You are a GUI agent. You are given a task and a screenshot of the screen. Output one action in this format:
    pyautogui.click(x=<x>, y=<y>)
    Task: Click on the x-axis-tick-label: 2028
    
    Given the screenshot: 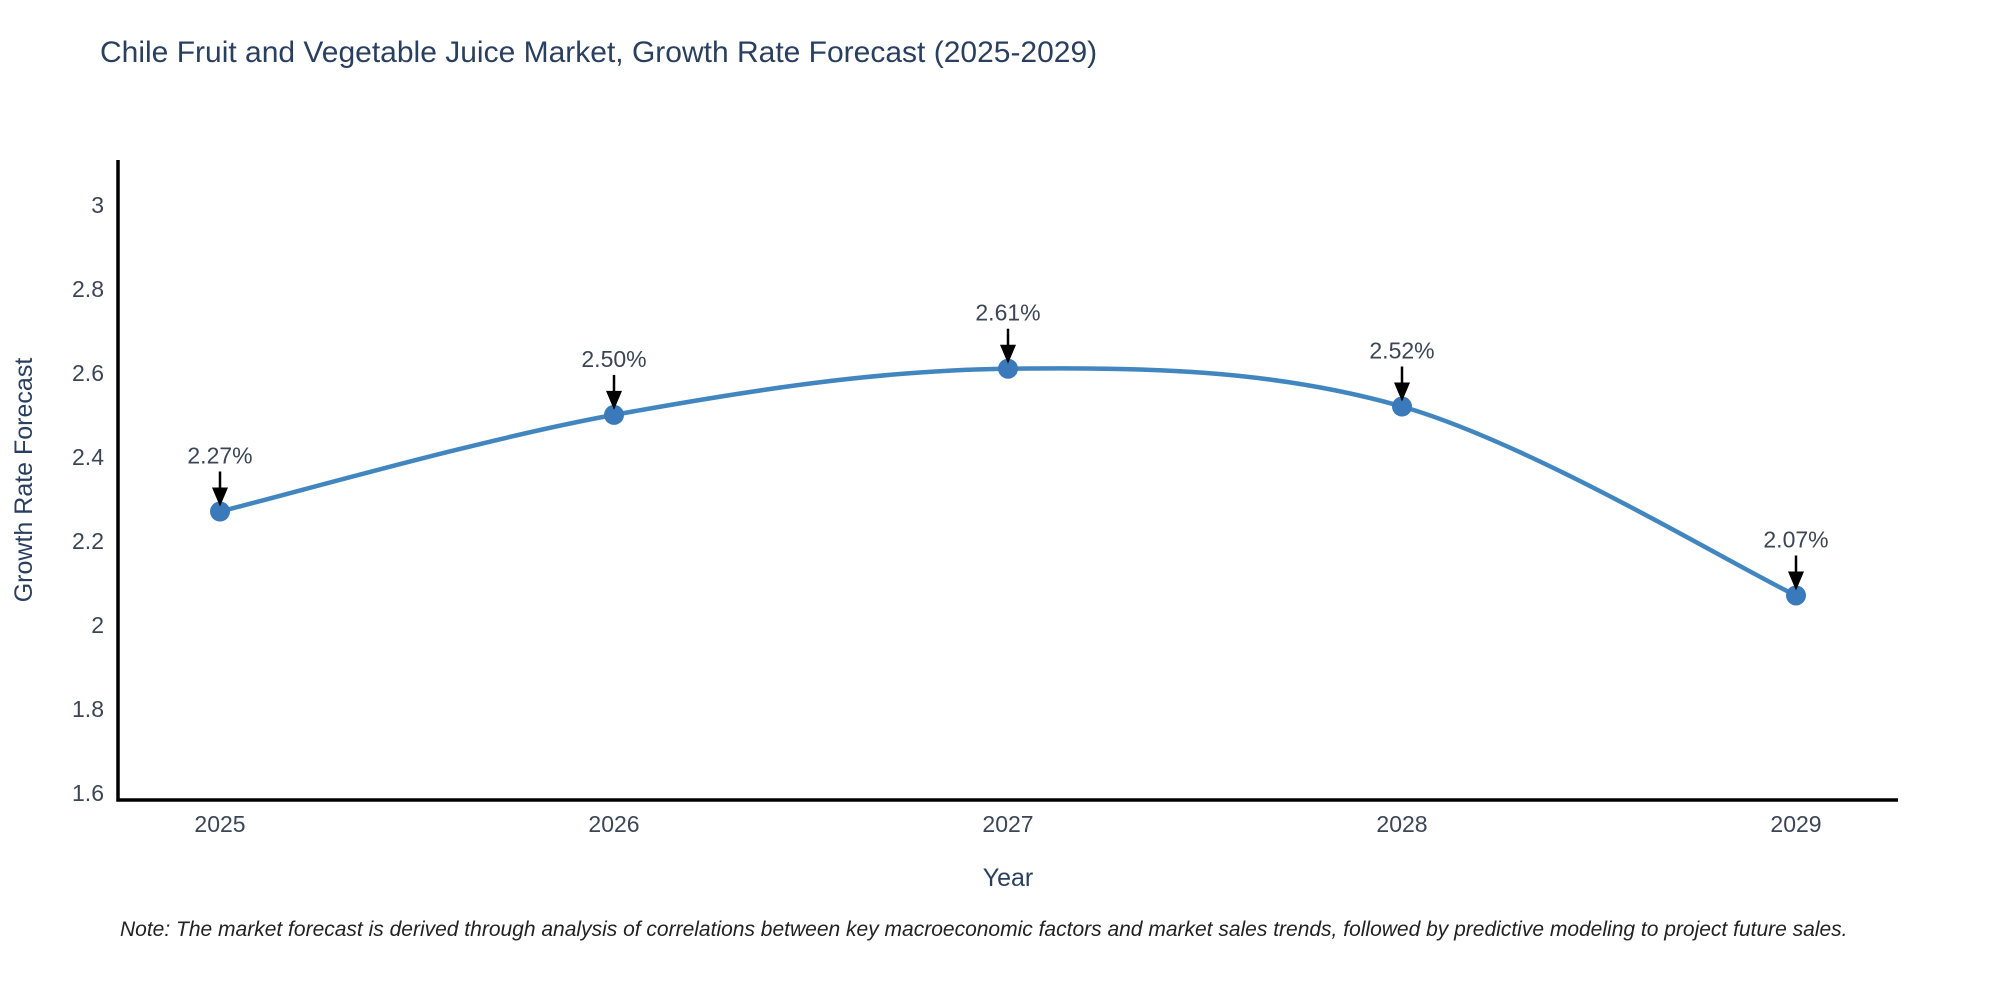 What is the action you would take?
    pyautogui.click(x=1401, y=824)
    